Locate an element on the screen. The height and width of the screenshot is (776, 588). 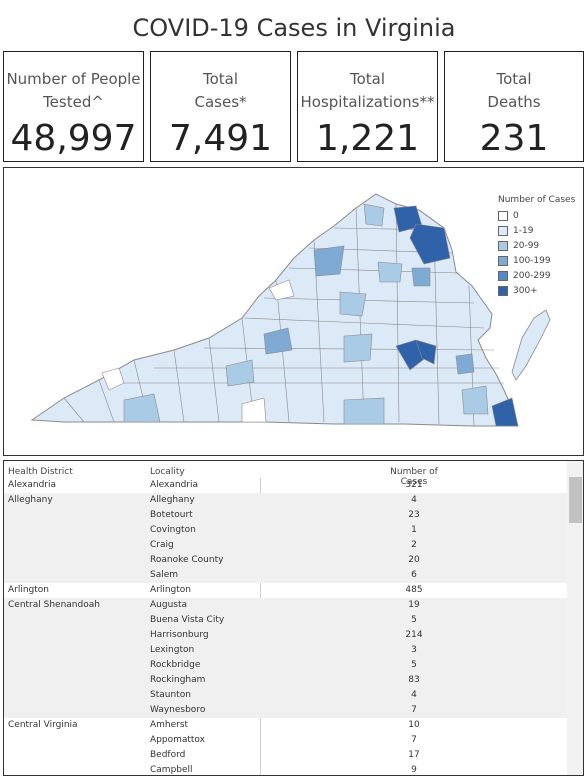
table-row: Staunton 4 is located at coordinates (285, 695).